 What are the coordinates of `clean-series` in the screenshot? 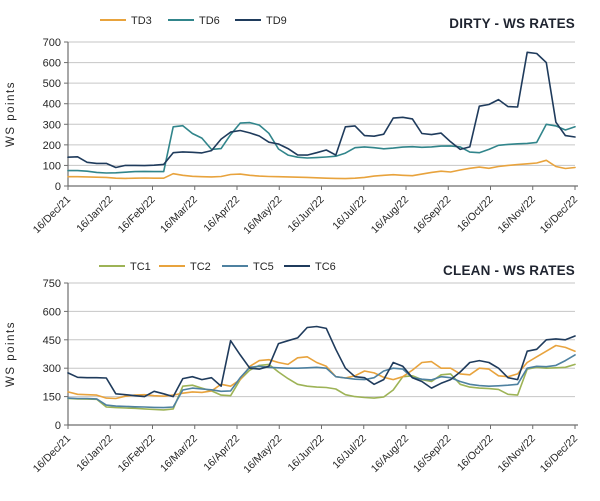 It's located at (321, 368).